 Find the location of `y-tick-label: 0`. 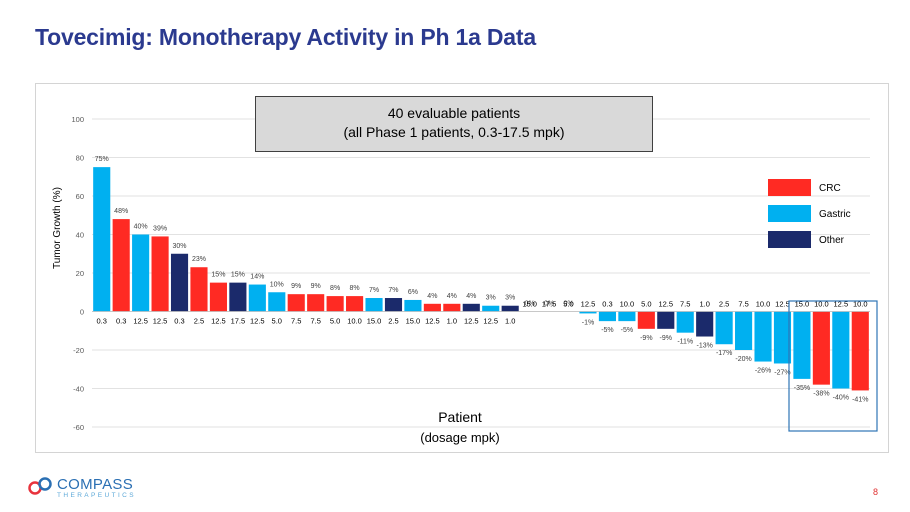

y-tick-label: 0 is located at coordinates (82, 312).